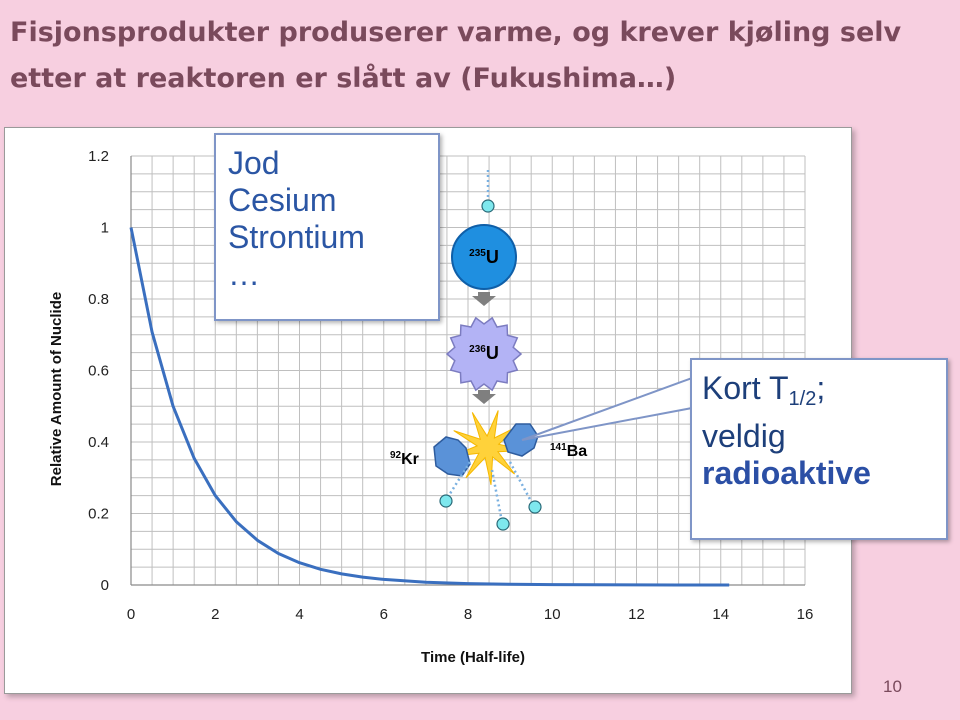 The image size is (960, 720). Describe the element at coordinates (568, 451) in the screenshot. I see `ba-label: 141Ba` at that location.